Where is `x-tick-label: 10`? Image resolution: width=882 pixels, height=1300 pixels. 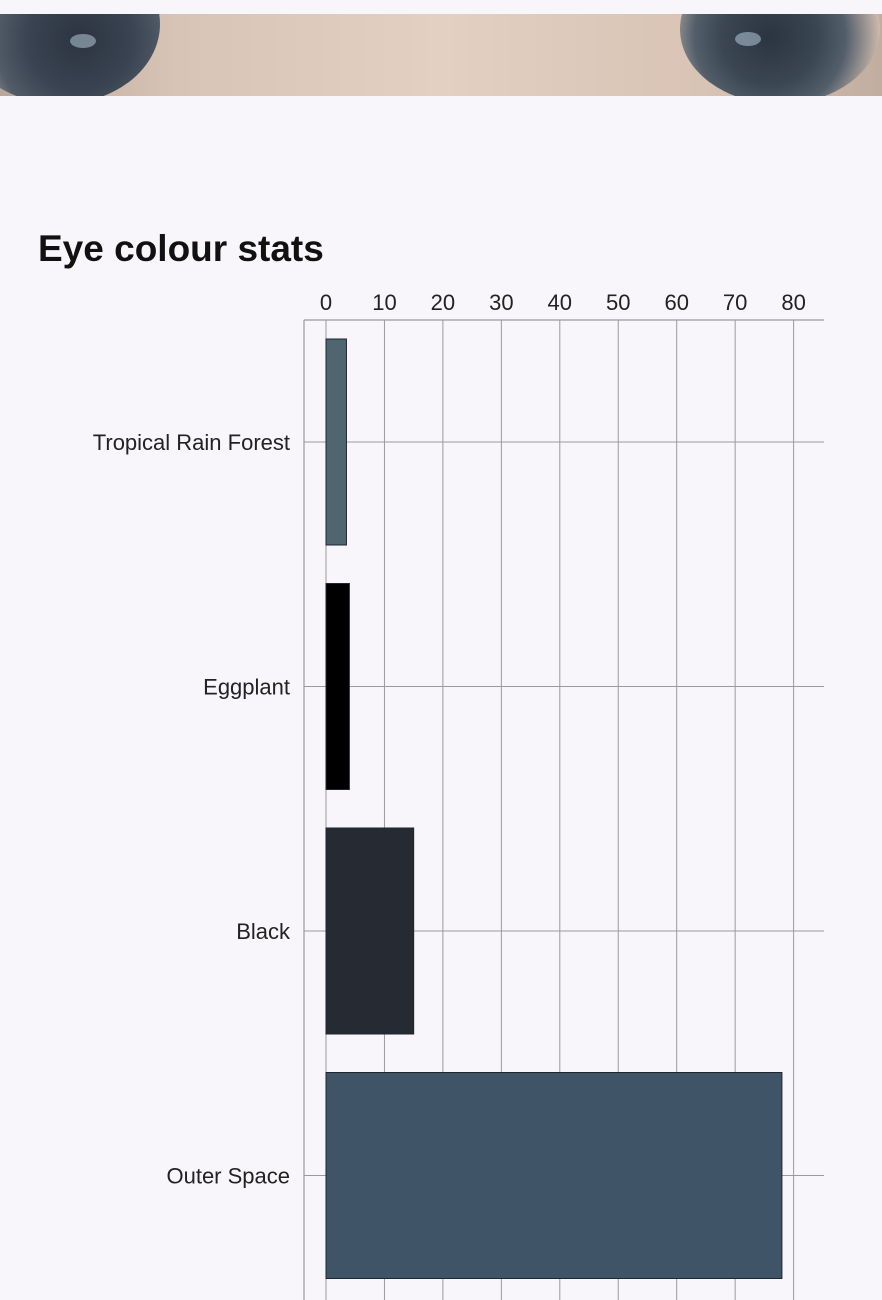
x-tick-label: 10 is located at coordinates (384, 302).